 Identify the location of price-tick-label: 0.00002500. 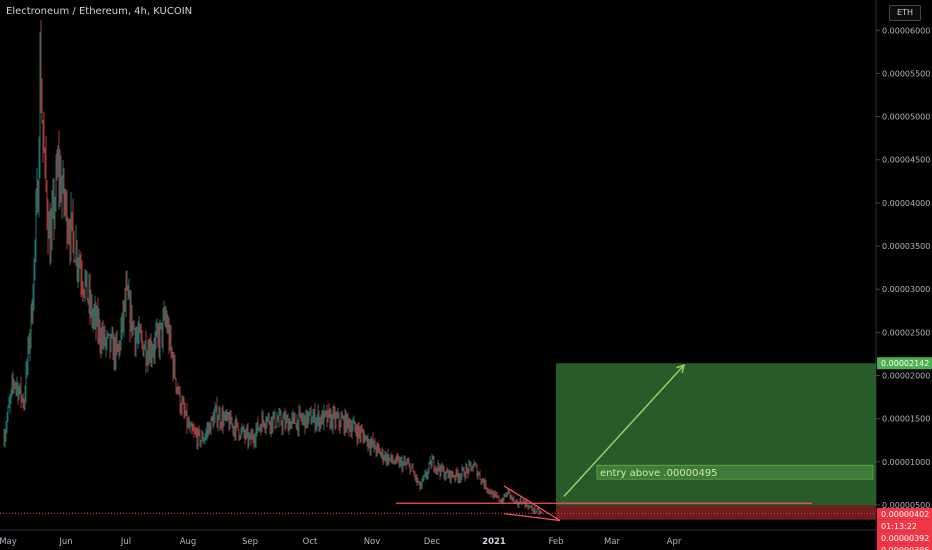
(906, 332).